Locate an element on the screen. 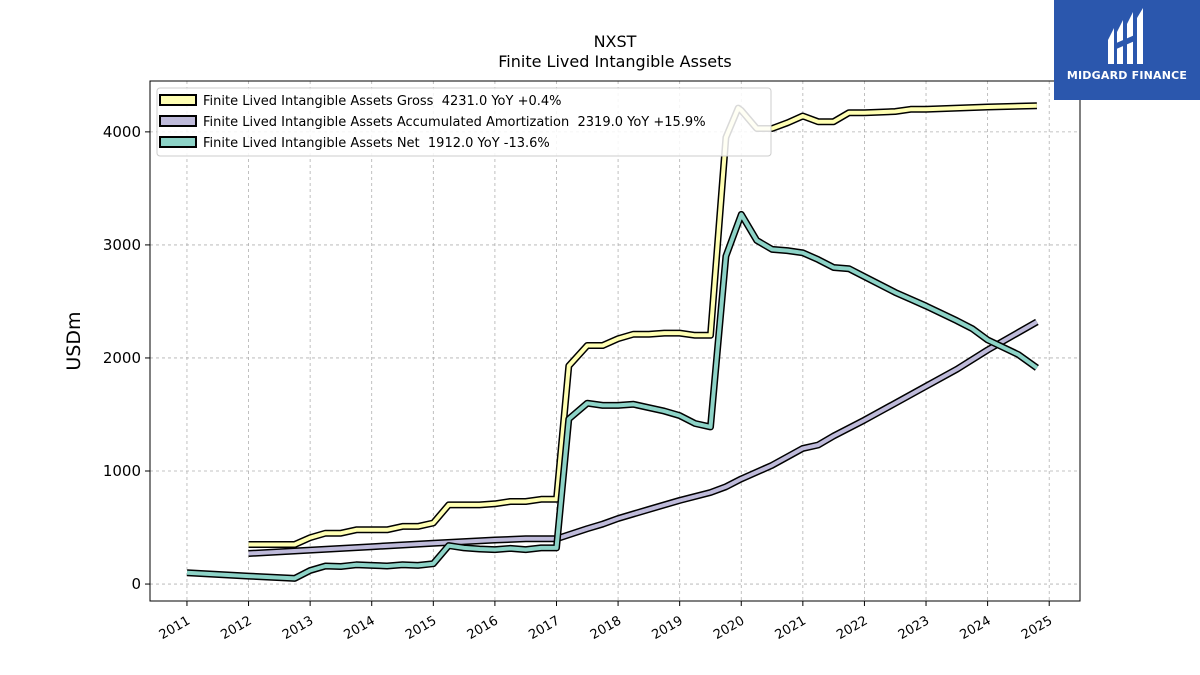 Image resolution: width=1200 pixels, height=675 pixels. brand-logo: MIDGARD FINANCE is located at coordinates (1127, 50).